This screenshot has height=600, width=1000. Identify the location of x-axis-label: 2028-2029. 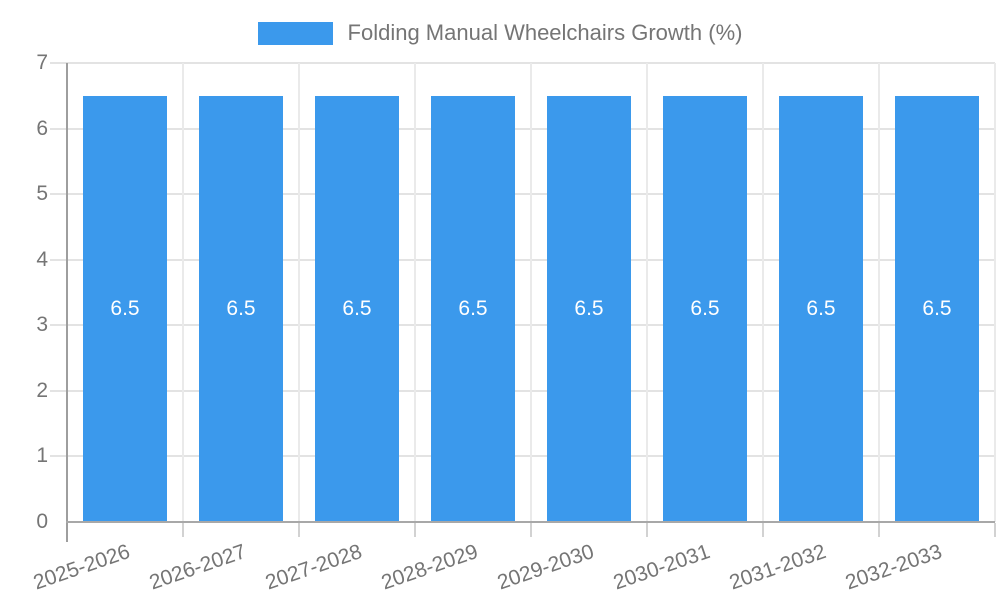
(429, 567).